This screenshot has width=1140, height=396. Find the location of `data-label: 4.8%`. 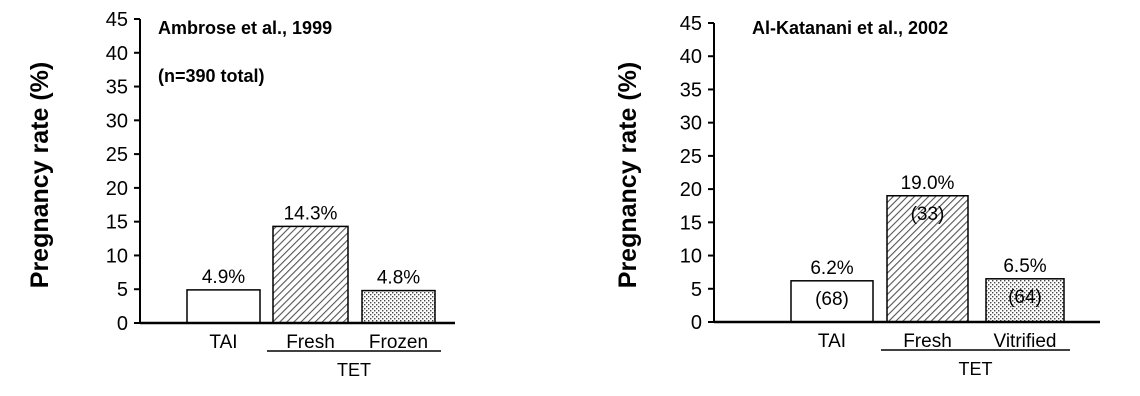

data-label: 4.8% is located at coordinates (398, 278).